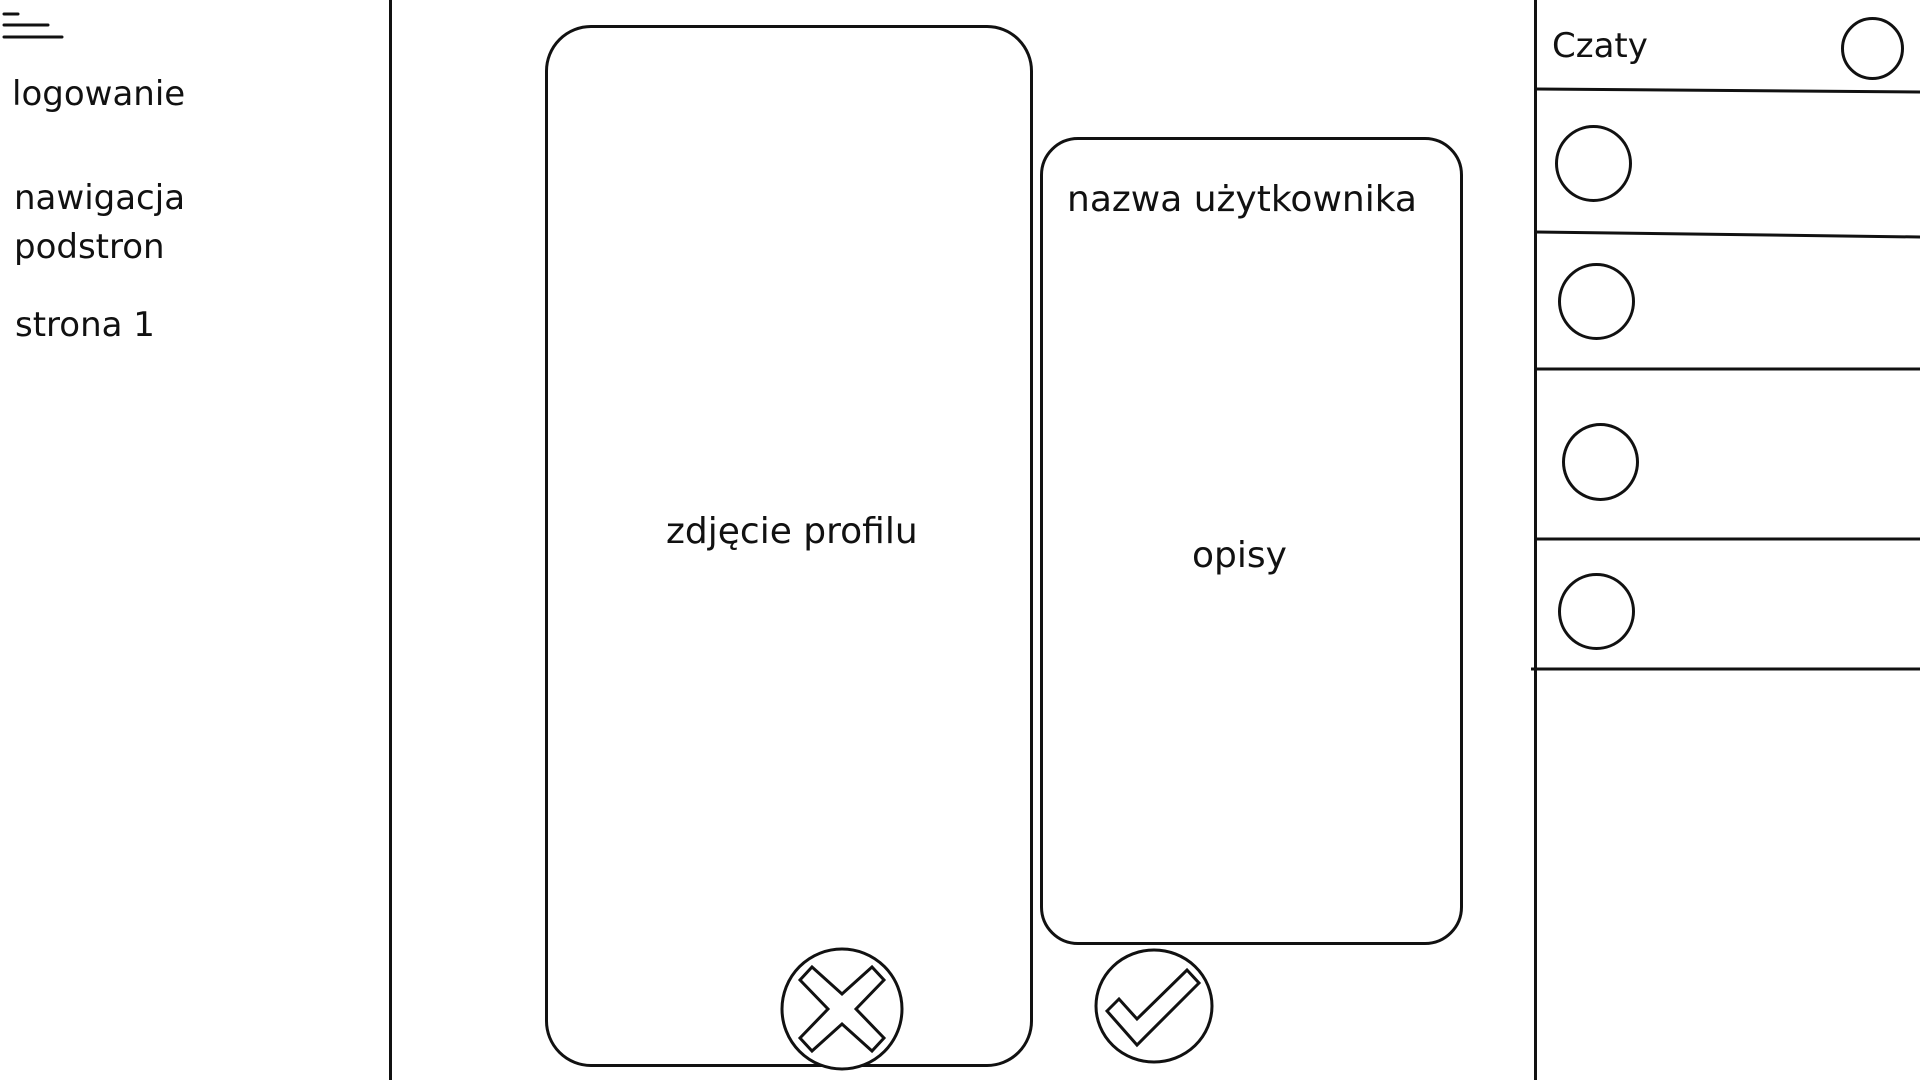 This screenshot has height=1080, width=1920. What do you see at coordinates (1600, 46) in the screenshot?
I see `chats-title: Czaty` at bounding box center [1600, 46].